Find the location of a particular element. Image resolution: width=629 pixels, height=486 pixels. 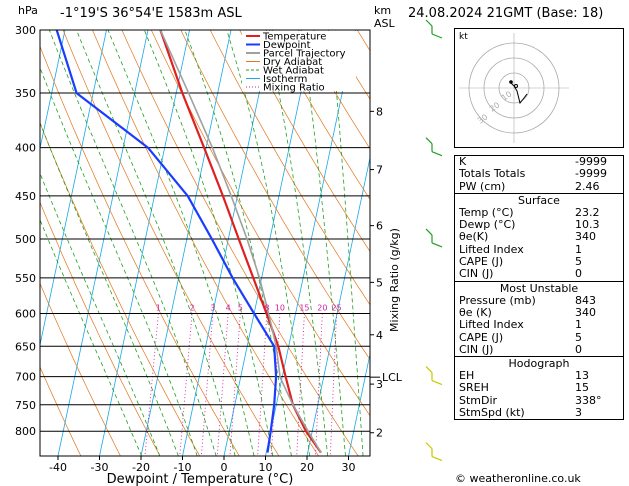

km-tick-6: 6 is located at coordinates (379, 226).